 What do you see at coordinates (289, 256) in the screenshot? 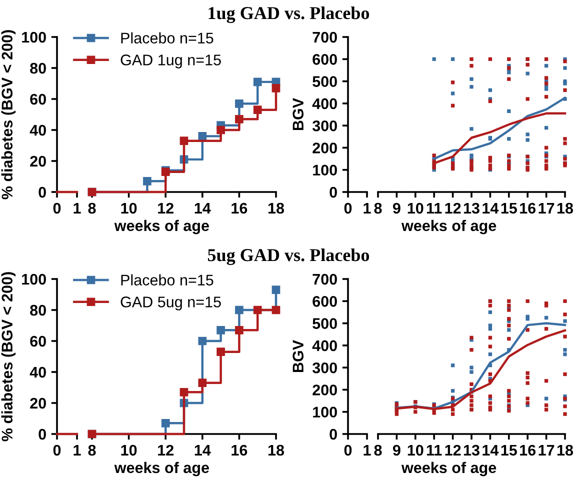
I see `chart-title: 5ug GAD vs. Placebo` at bounding box center [289, 256].